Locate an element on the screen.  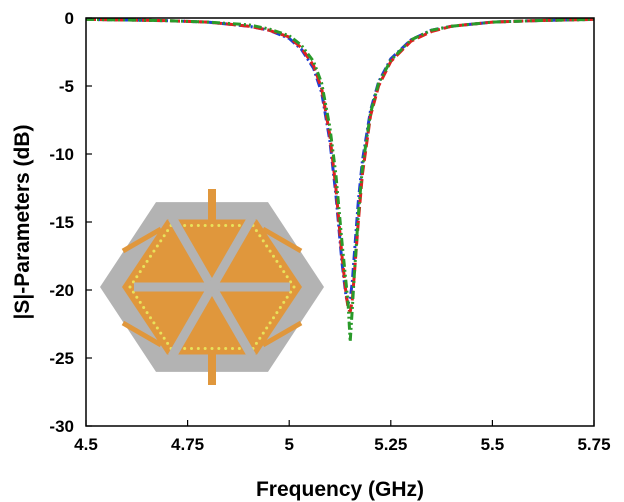
antenna-inset is located at coordinates (212, 287).